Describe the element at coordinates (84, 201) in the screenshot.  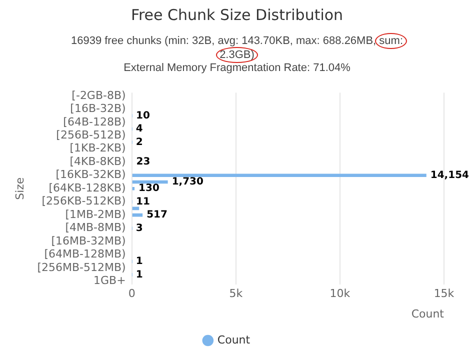
I see `y-tick-label: [256KB-512KB)` at that location.